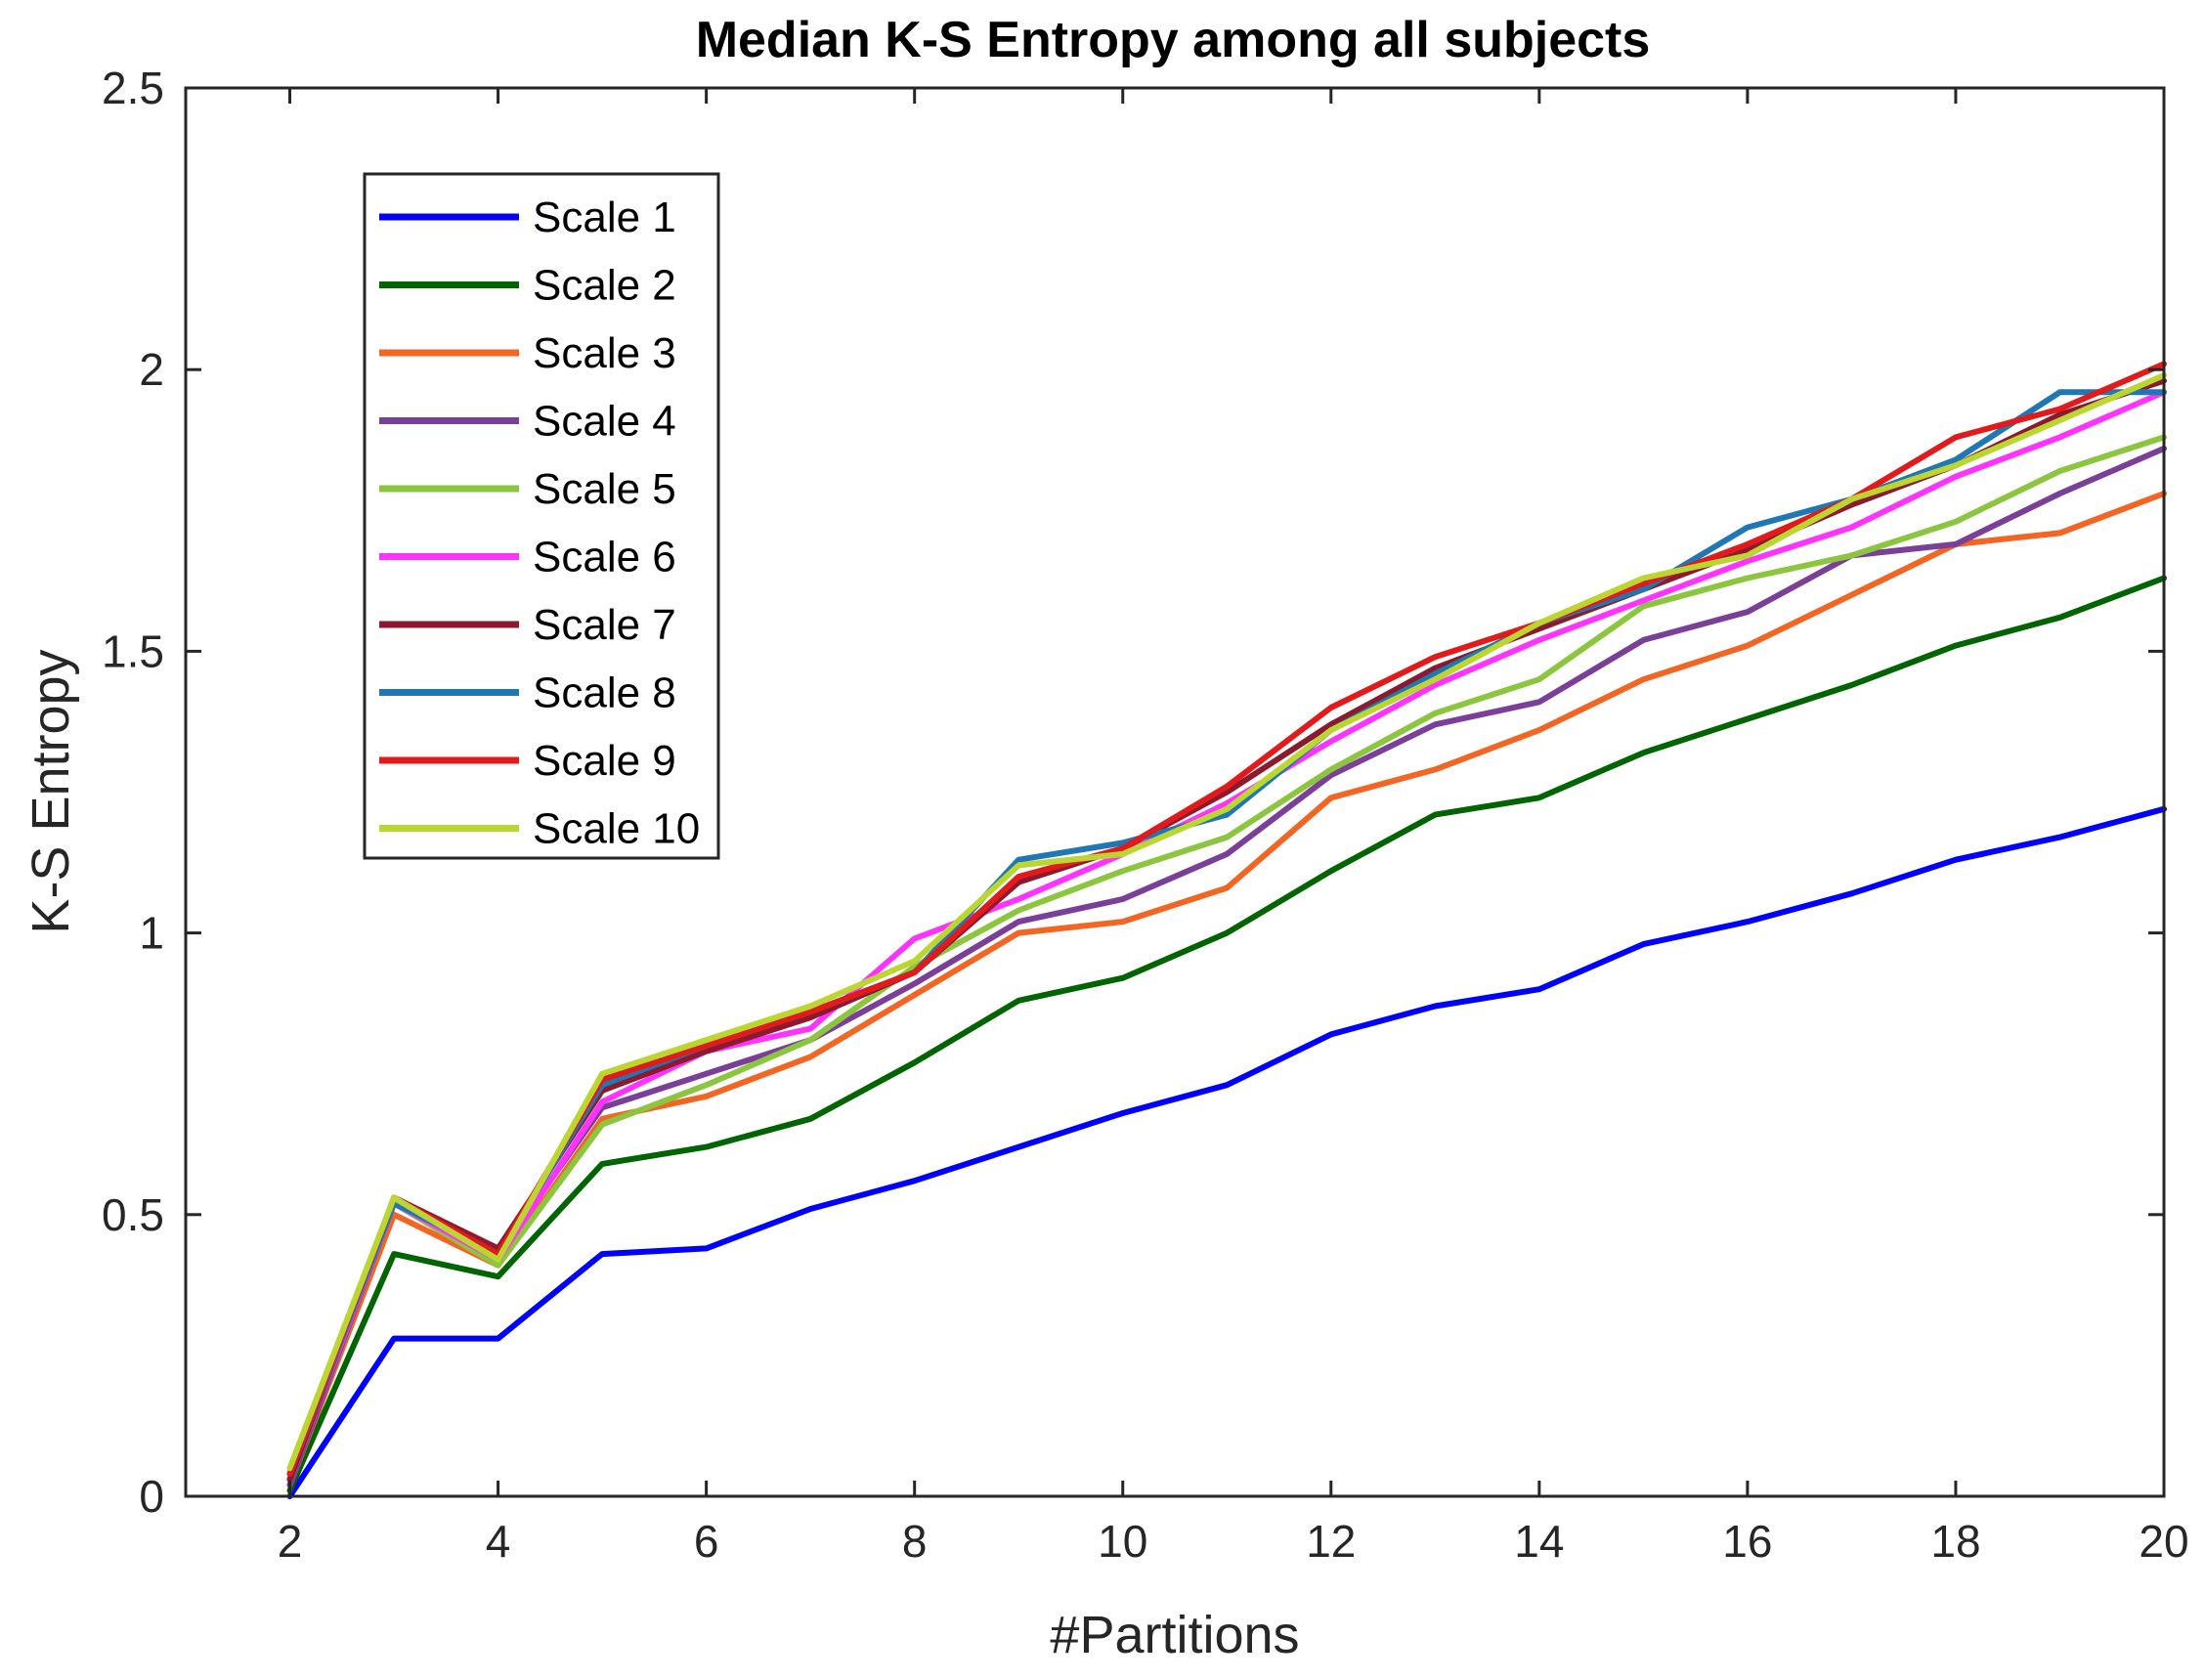  I want to click on legend-label-scale-8: Scale 8, so click(604, 693).